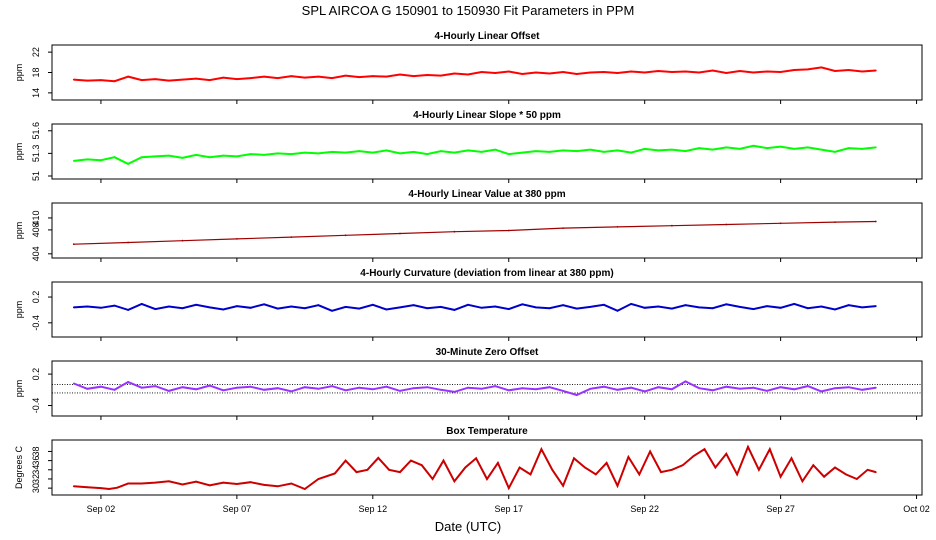 The height and width of the screenshot is (540, 936). I want to click on plot-frame, so click(487, 388).